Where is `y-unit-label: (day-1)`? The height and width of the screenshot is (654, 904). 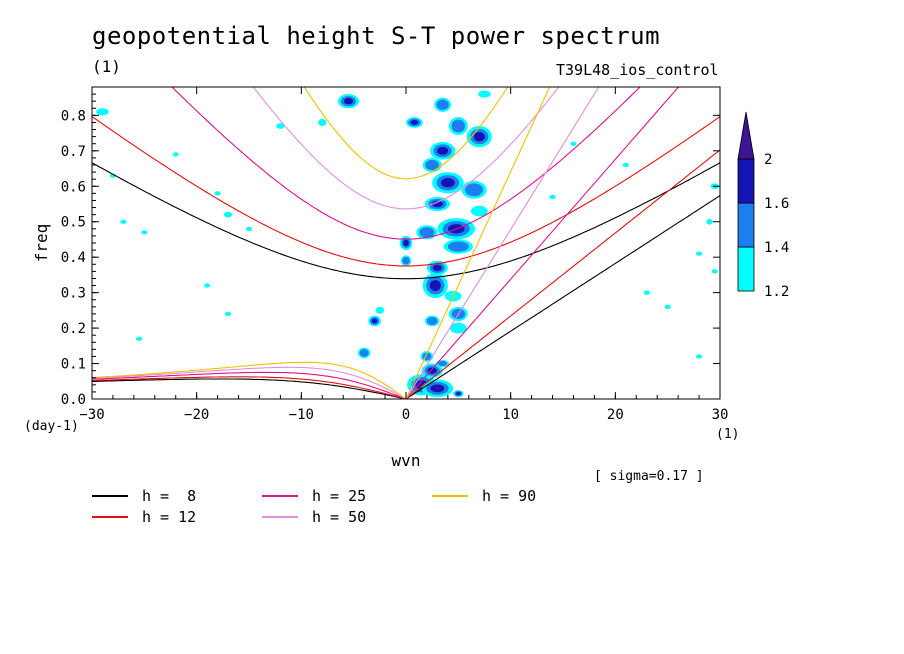 y-unit-label: (day-1) is located at coordinates (51, 426).